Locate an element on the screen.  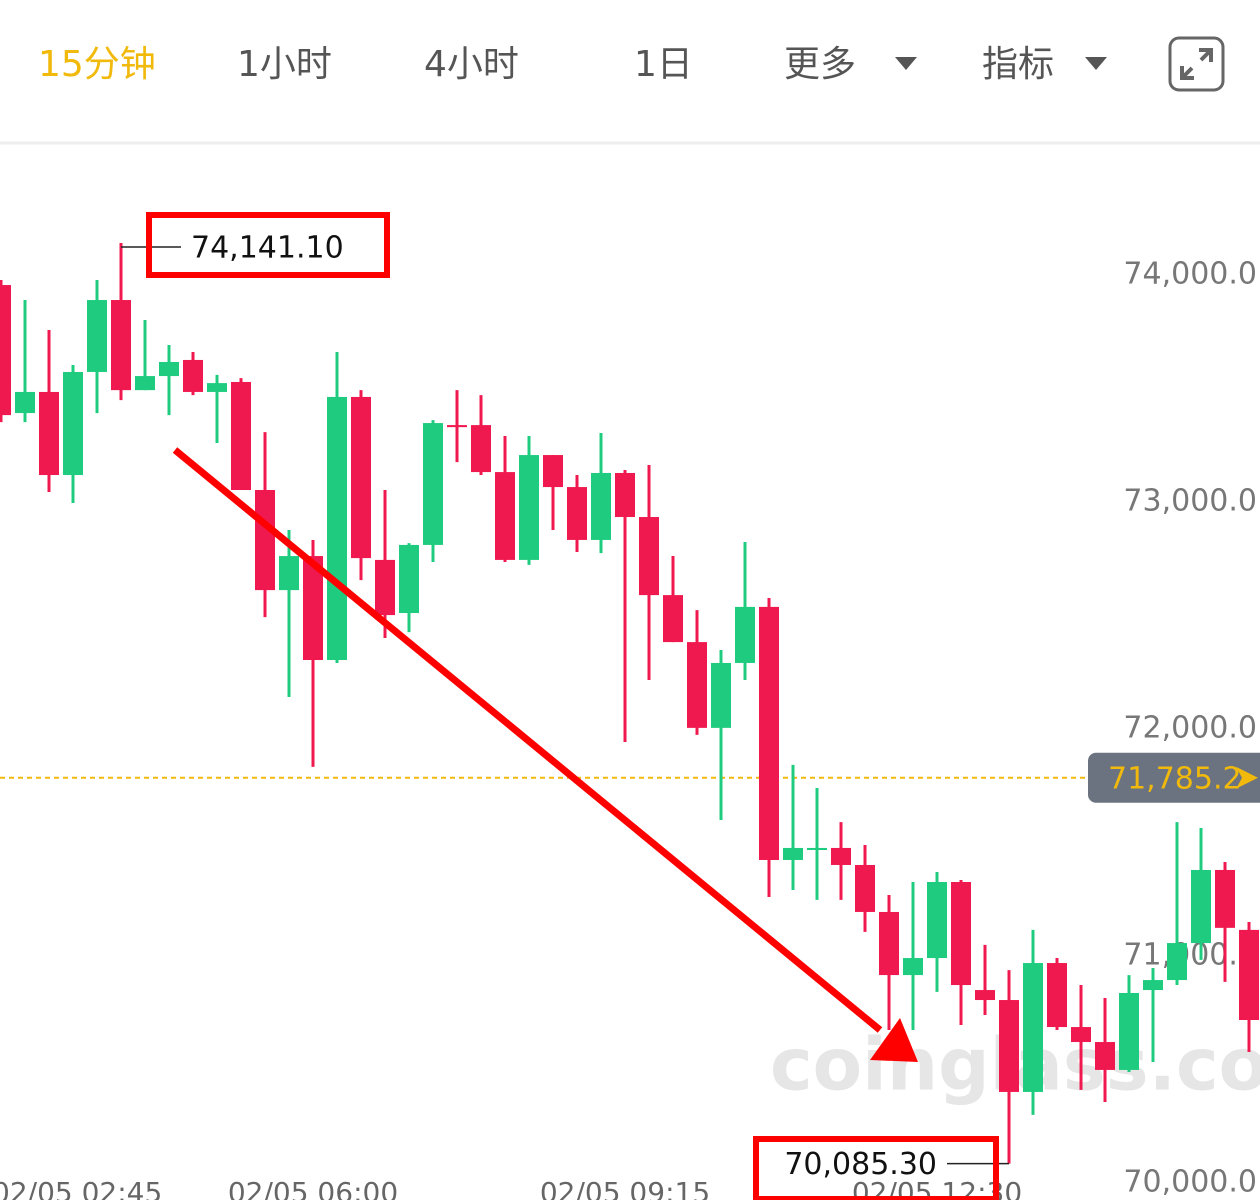
tab: 1日 is located at coordinates (663, 64).